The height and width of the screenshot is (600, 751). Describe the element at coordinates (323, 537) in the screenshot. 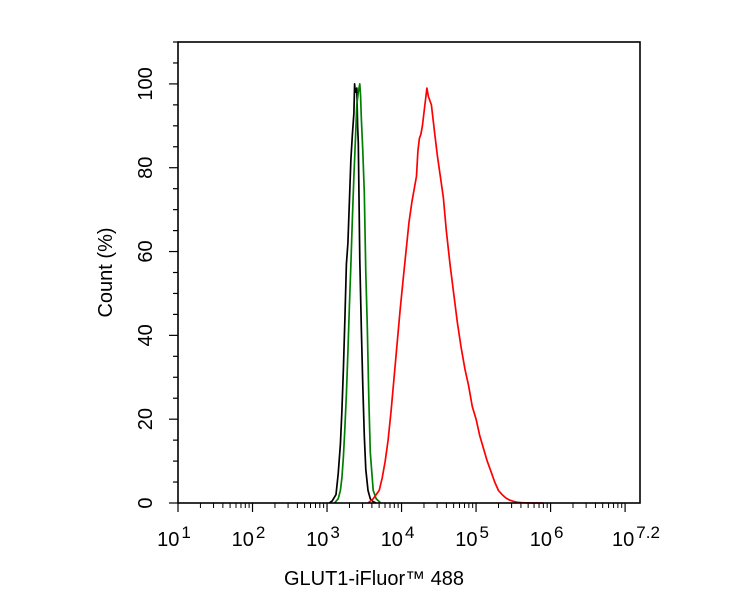

I see `x-tick-label: 10 3` at that location.